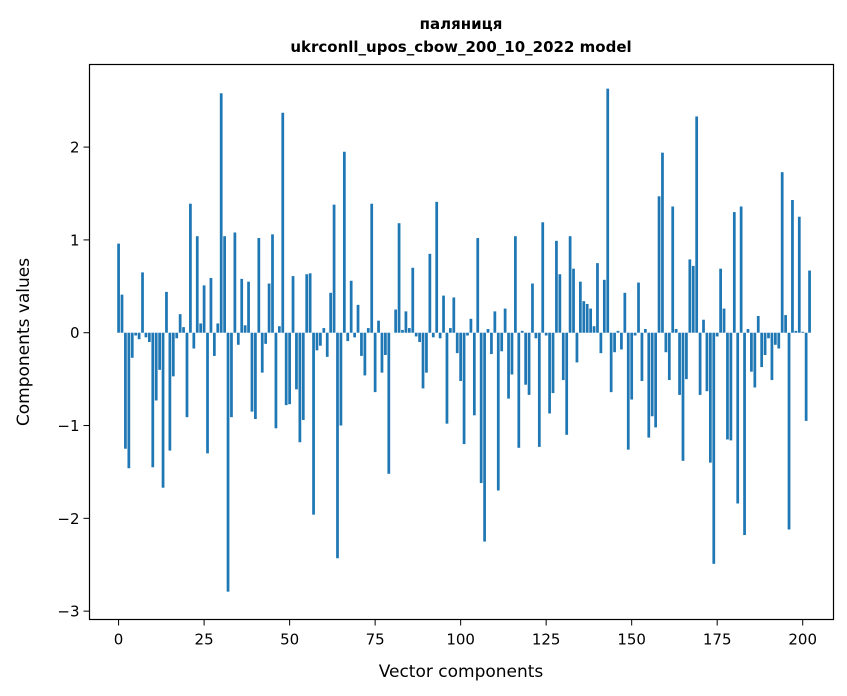 The height and width of the screenshot is (696, 847). I want to click on y-tick-label--1: −1, so click(68, 426).